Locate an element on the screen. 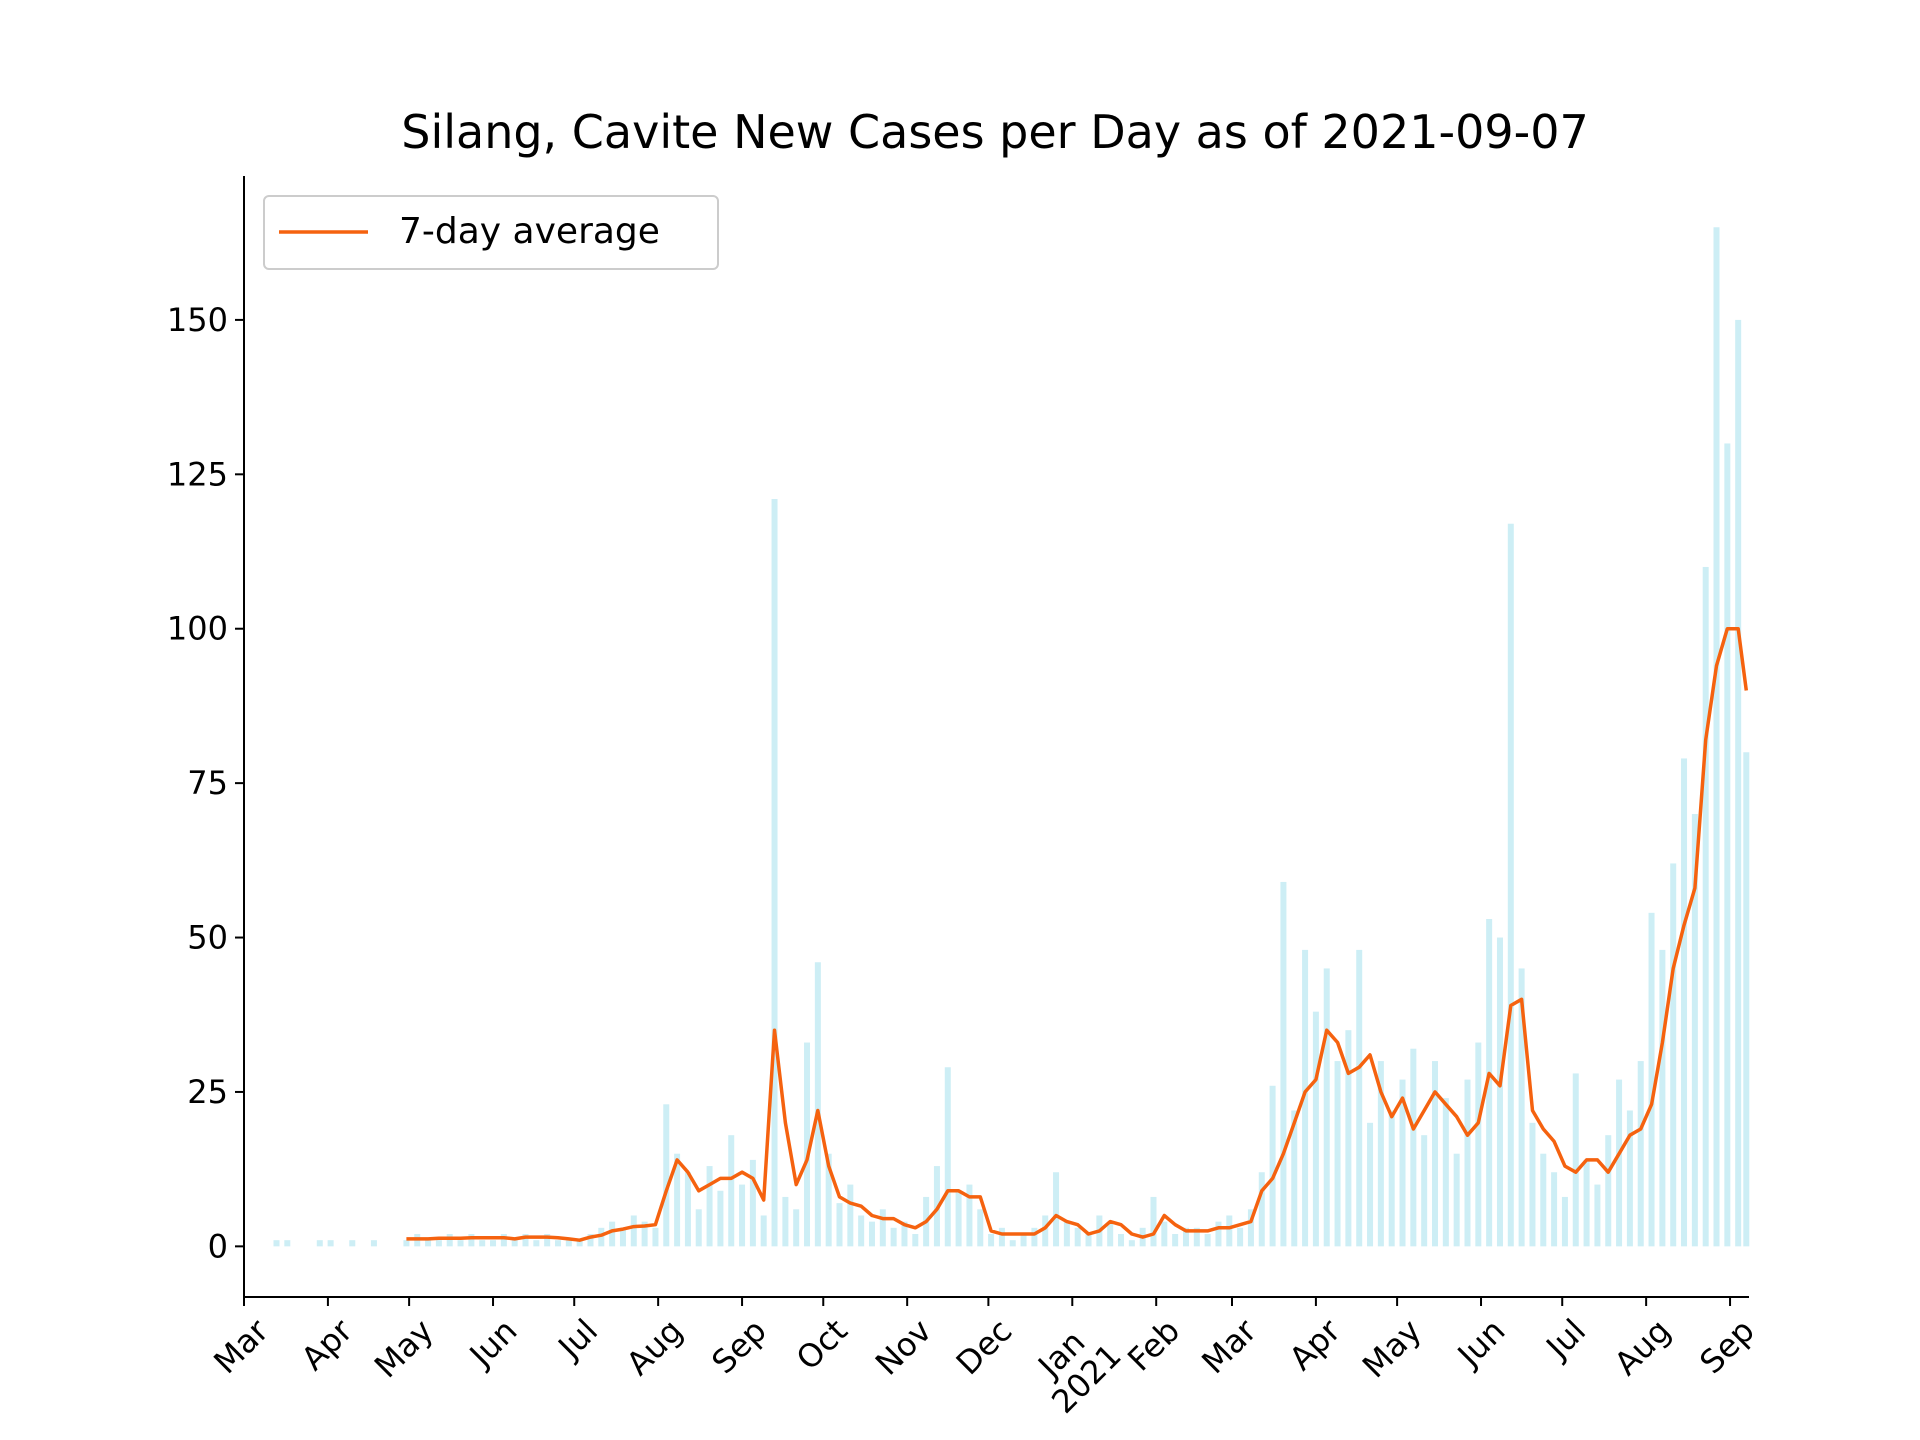  y-tick-label: 50 is located at coordinates (207, 938).